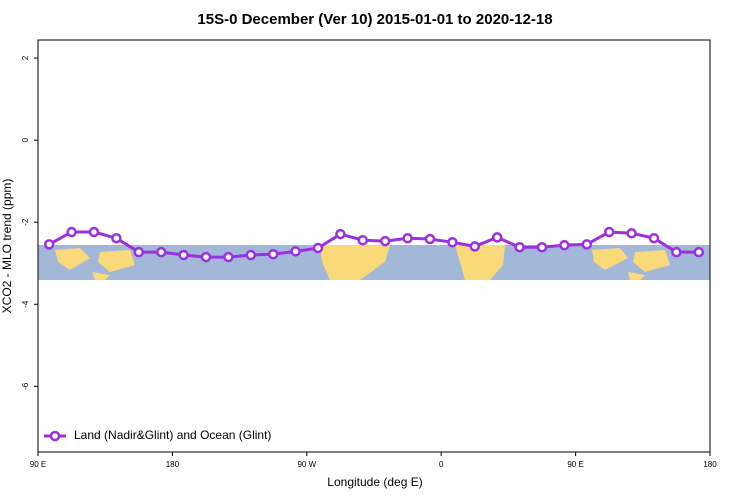 The image size is (750, 500). What do you see at coordinates (7, 246) in the screenshot?
I see `y-axis-label: XCO2 - MLO trend (ppm)` at bounding box center [7, 246].